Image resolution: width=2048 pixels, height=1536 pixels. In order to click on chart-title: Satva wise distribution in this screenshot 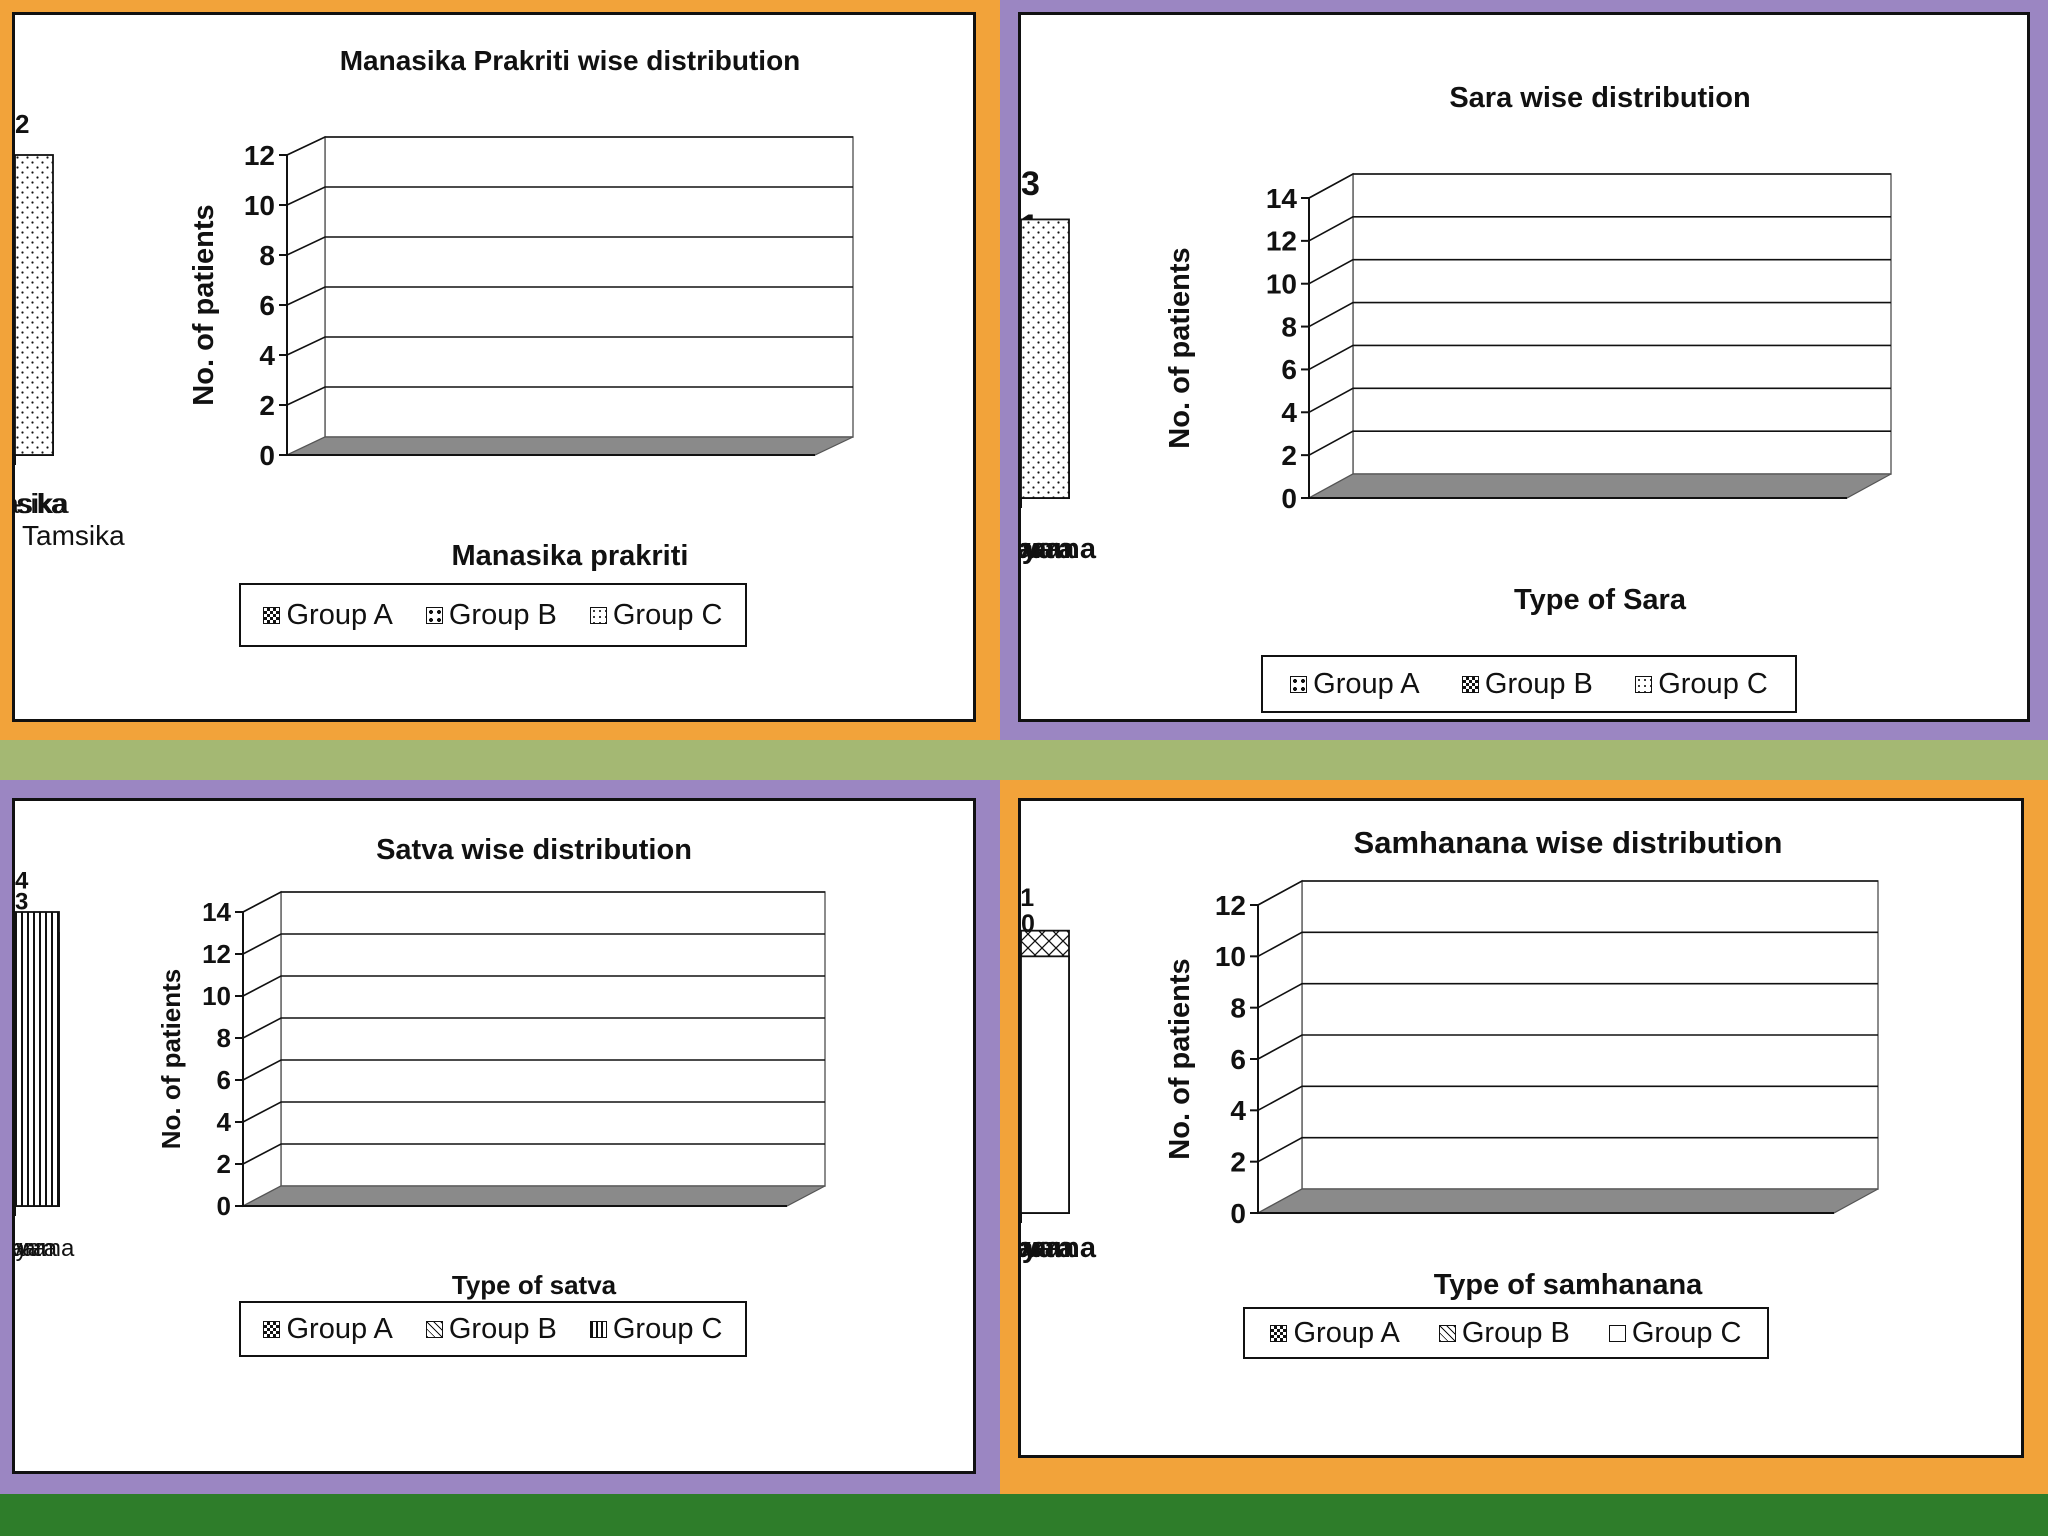, I will do `click(534, 850)`.